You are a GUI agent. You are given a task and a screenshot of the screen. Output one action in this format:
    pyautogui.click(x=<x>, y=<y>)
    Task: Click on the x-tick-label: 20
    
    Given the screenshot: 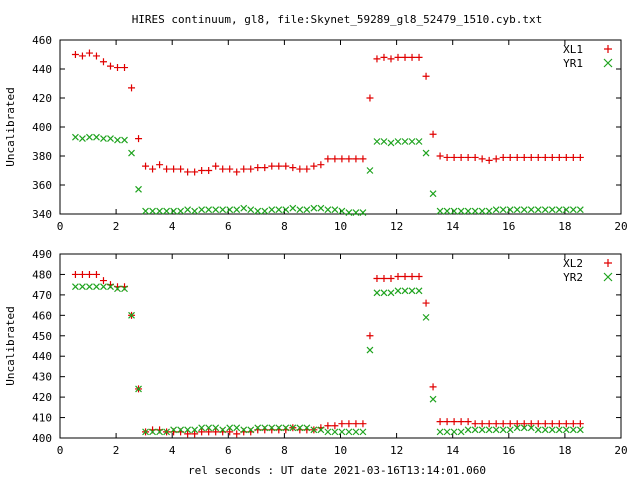 What is the action you would take?
    pyautogui.click(x=620, y=450)
    